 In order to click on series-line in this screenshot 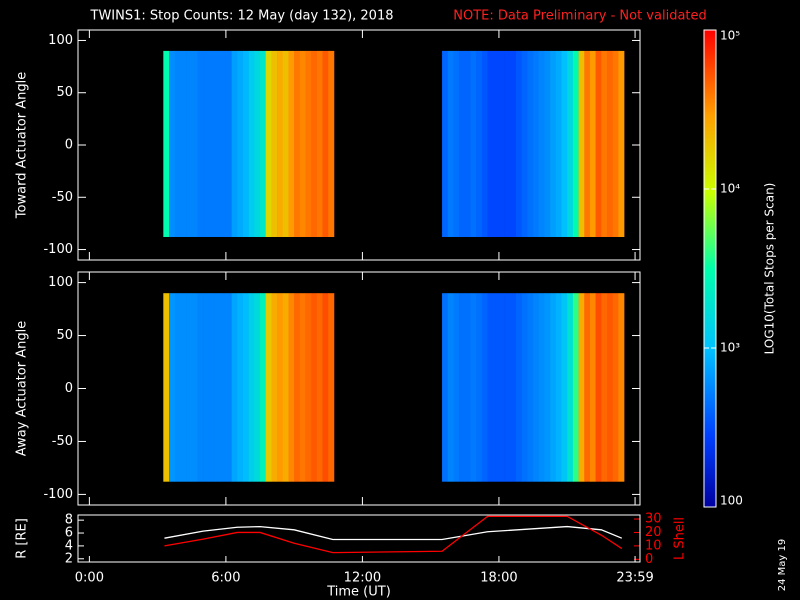, I will do `click(393, 533)`.